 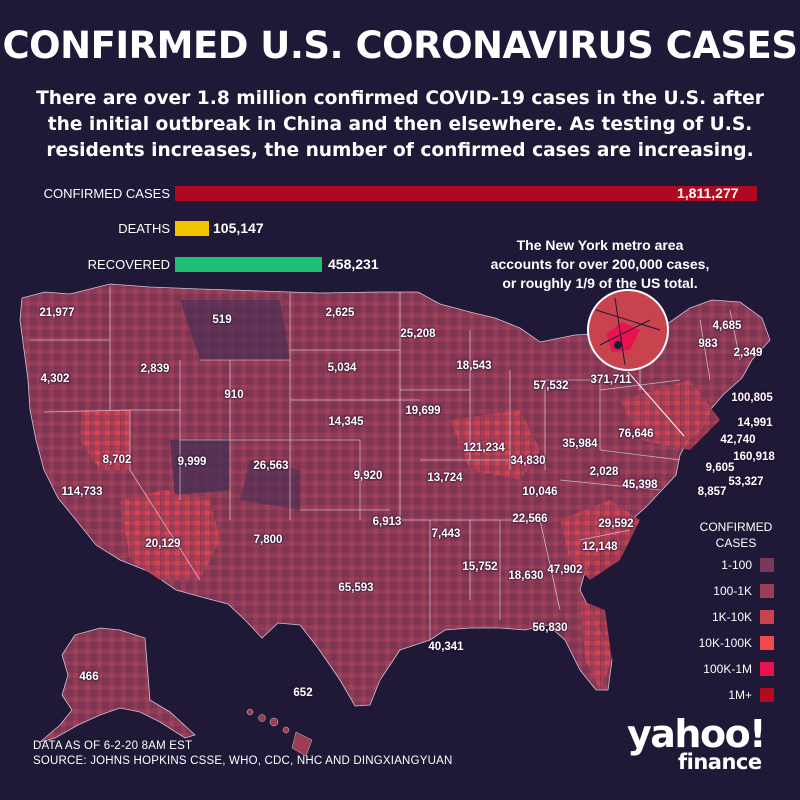 What do you see at coordinates (604, 472) in the screenshot?
I see `state-count-west-virginia: 2,028` at bounding box center [604, 472].